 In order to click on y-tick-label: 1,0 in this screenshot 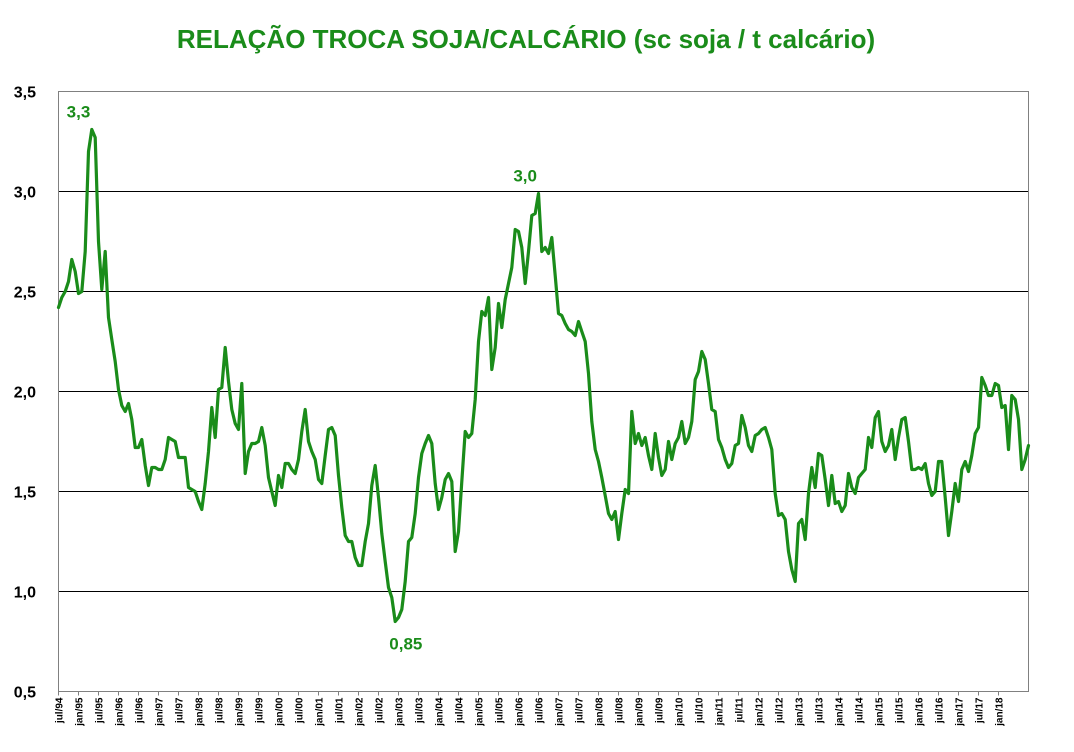, I will do `click(25, 593)`.